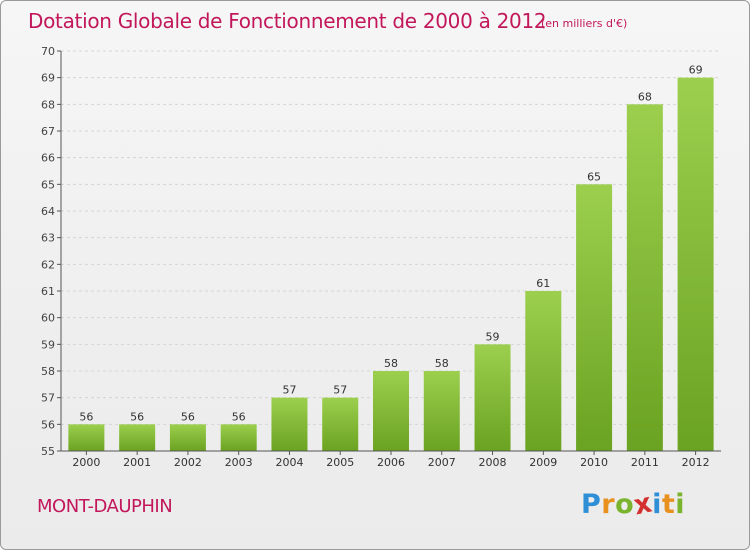  What do you see at coordinates (591, 504) in the screenshot?
I see `logo-letter: P` at bounding box center [591, 504].